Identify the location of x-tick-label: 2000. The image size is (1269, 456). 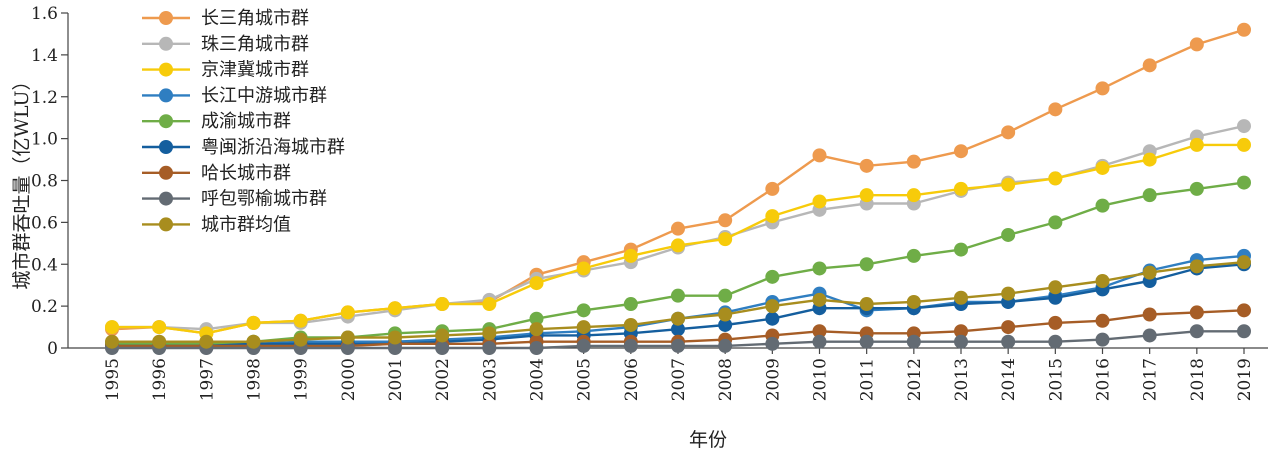
(349, 379).